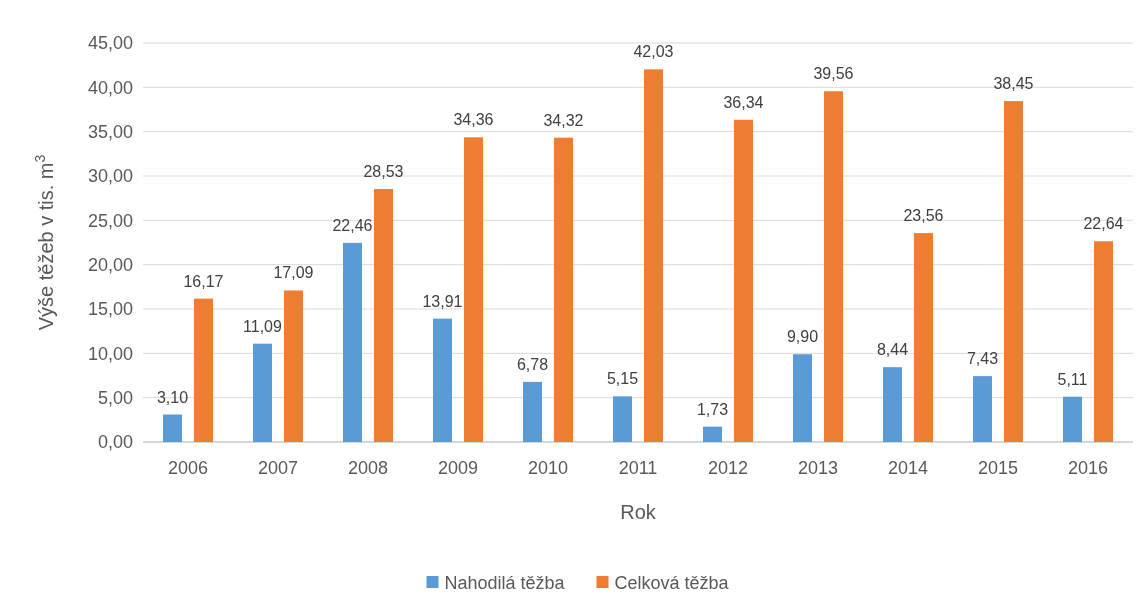  Describe the element at coordinates (923, 216) in the screenshot. I see `data-label: 23,56` at that location.